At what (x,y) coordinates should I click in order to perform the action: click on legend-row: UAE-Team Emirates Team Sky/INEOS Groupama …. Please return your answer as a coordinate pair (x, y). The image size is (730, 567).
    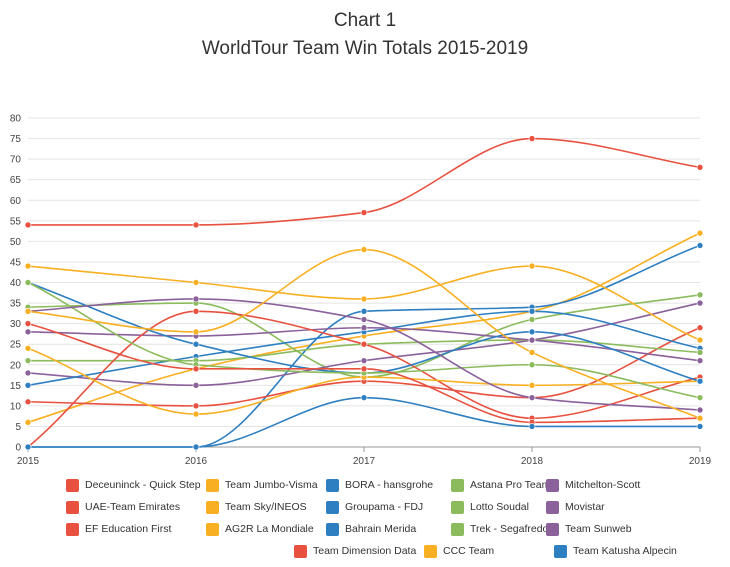
    Looking at the image, I should click on (365, 508).